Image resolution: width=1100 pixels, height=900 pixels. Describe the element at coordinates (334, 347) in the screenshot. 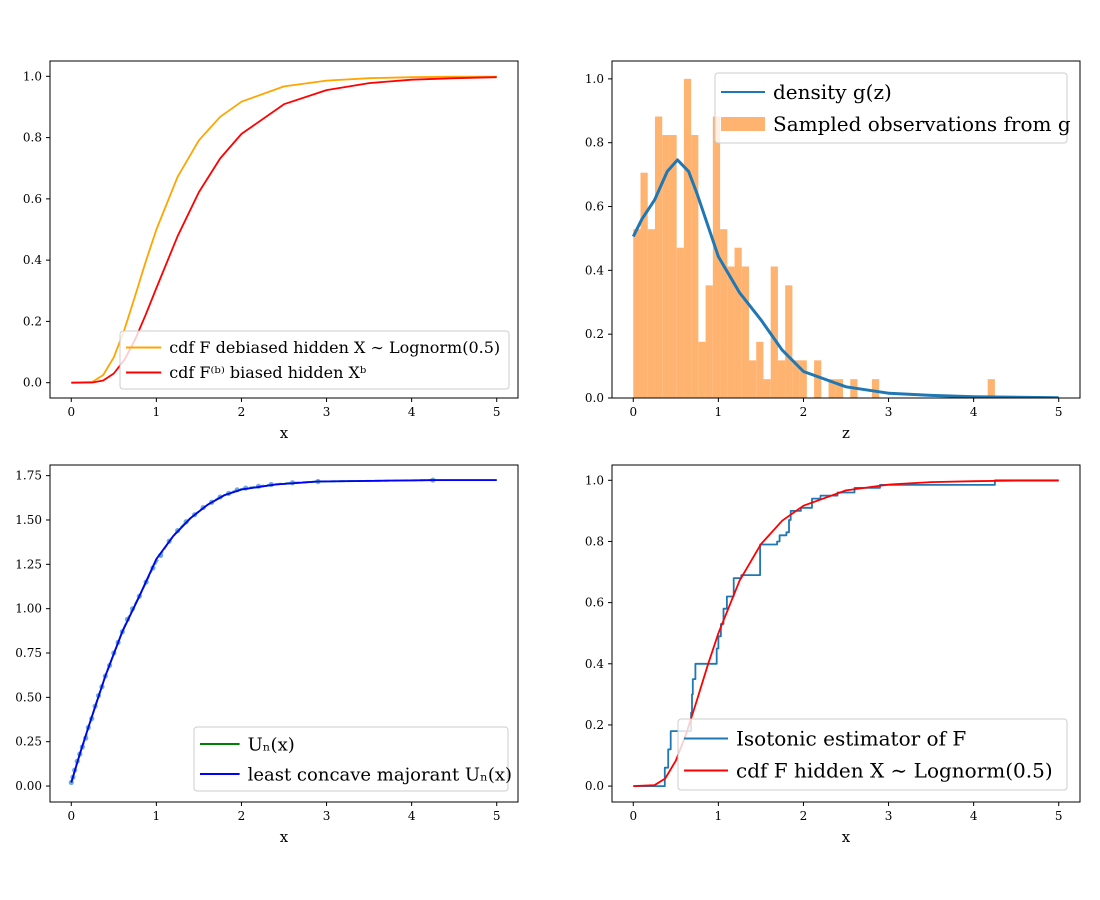

I see `legend-label: cdf F debiased hidden X ∼ Lognorm(0.5)` at that location.